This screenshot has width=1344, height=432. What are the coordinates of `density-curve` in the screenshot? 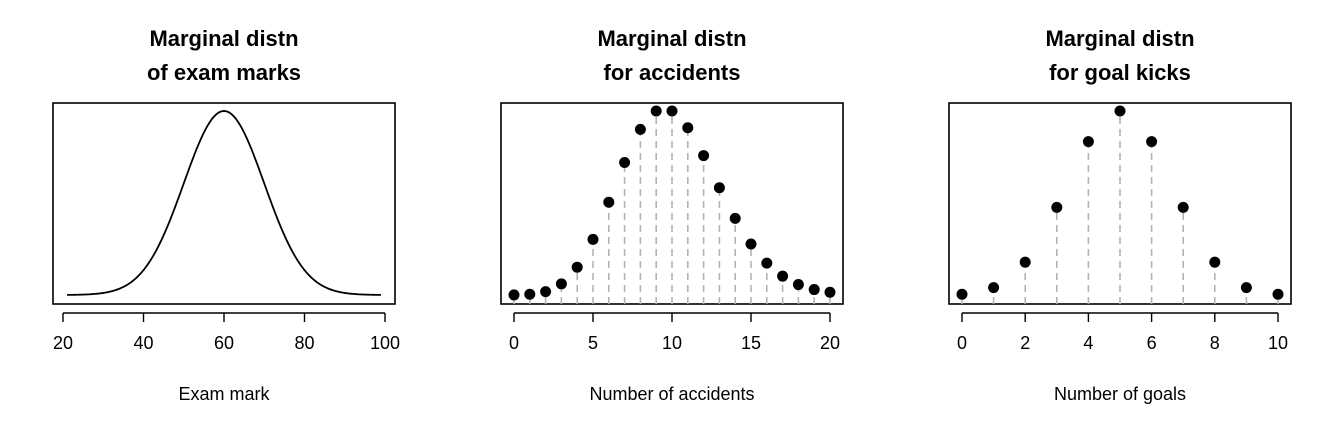 It's located at (224, 203).